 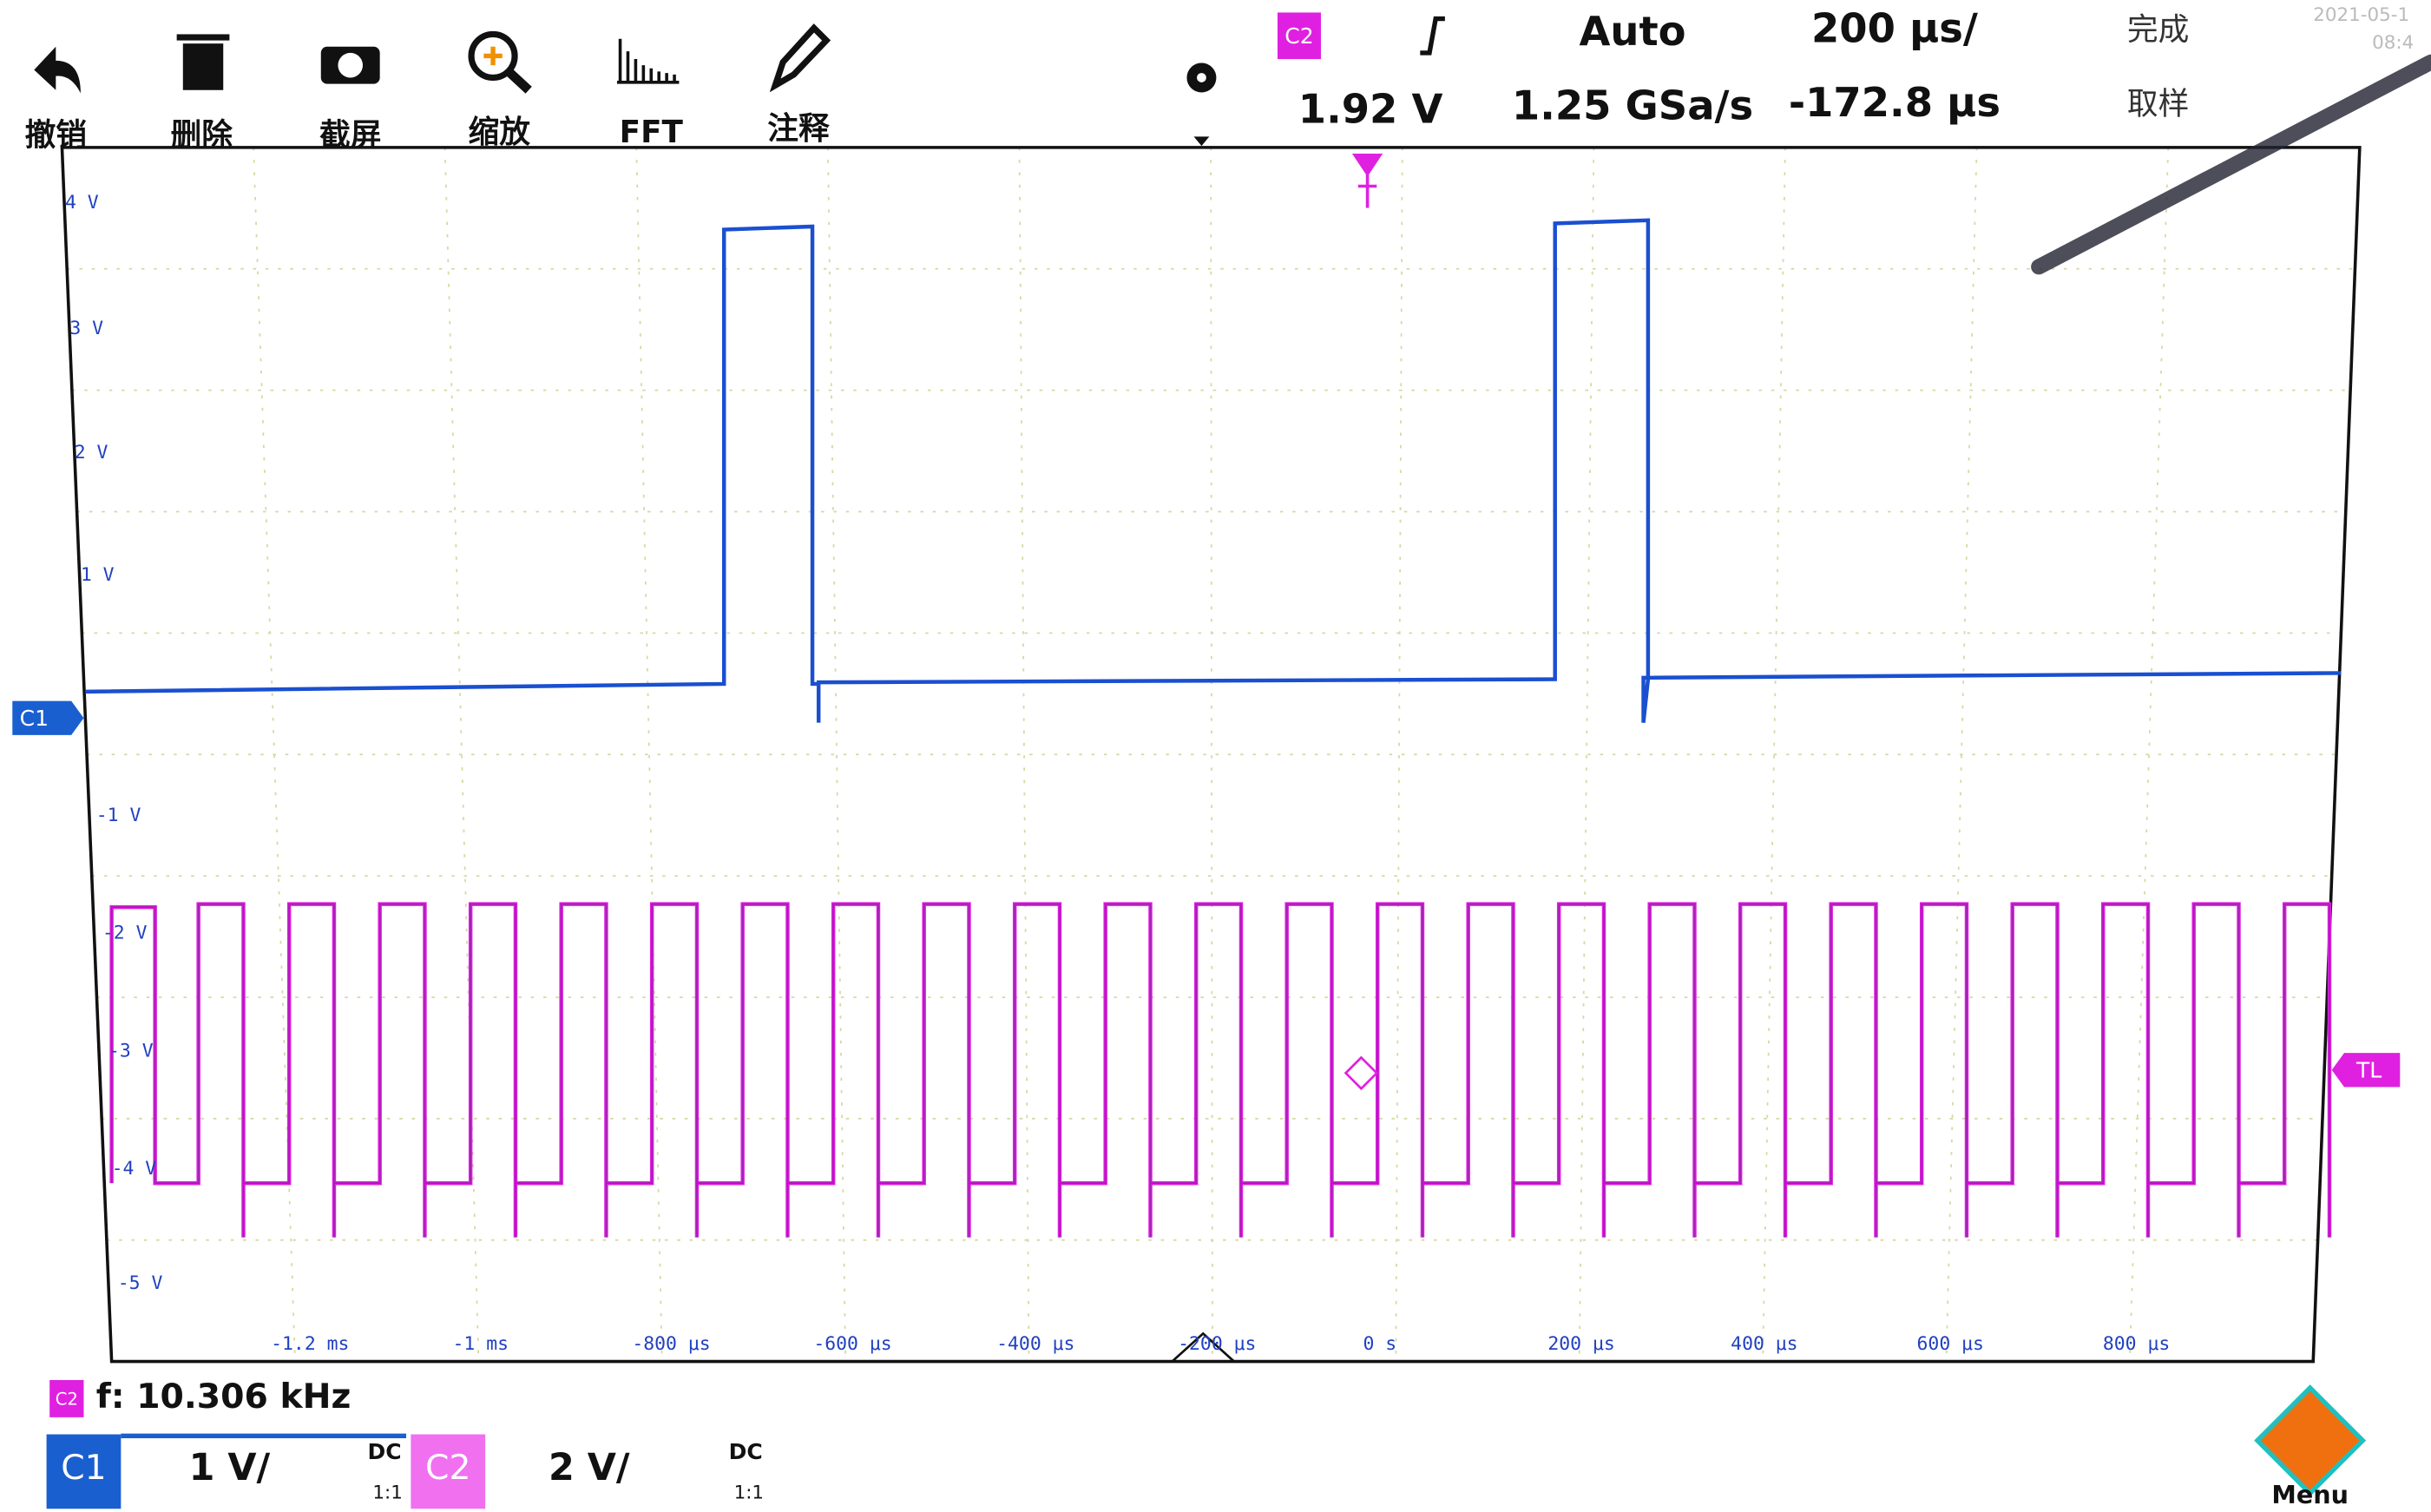 I want to click on toolbar-label: 缩放, so click(x=499, y=132).